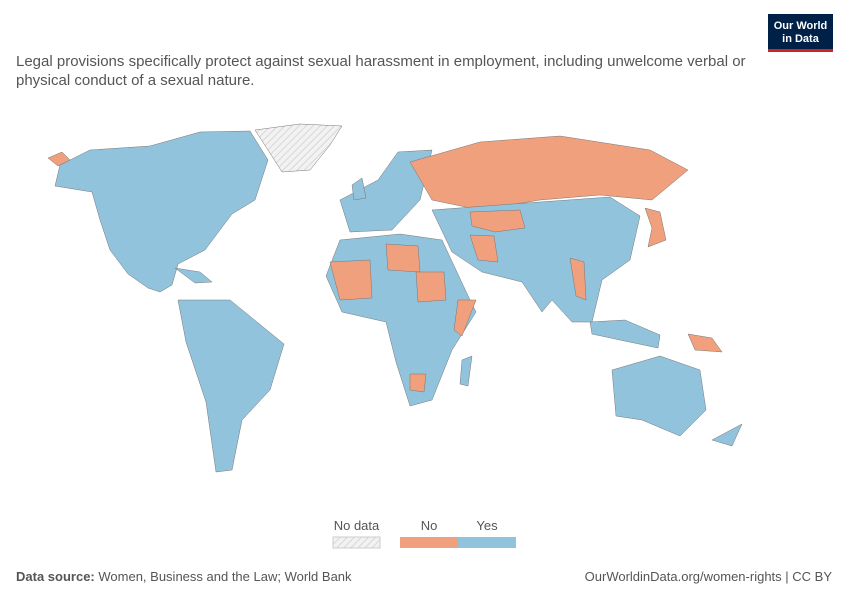 This screenshot has width=850, height=600. I want to click on west-africa-no, so click(351, 280).